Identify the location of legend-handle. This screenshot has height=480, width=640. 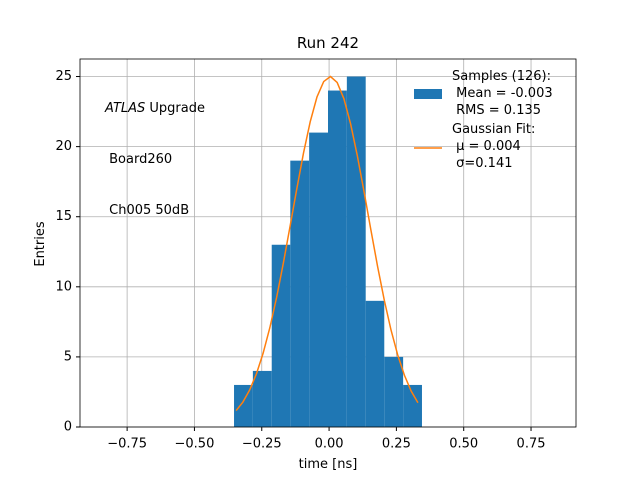
(428, 94).